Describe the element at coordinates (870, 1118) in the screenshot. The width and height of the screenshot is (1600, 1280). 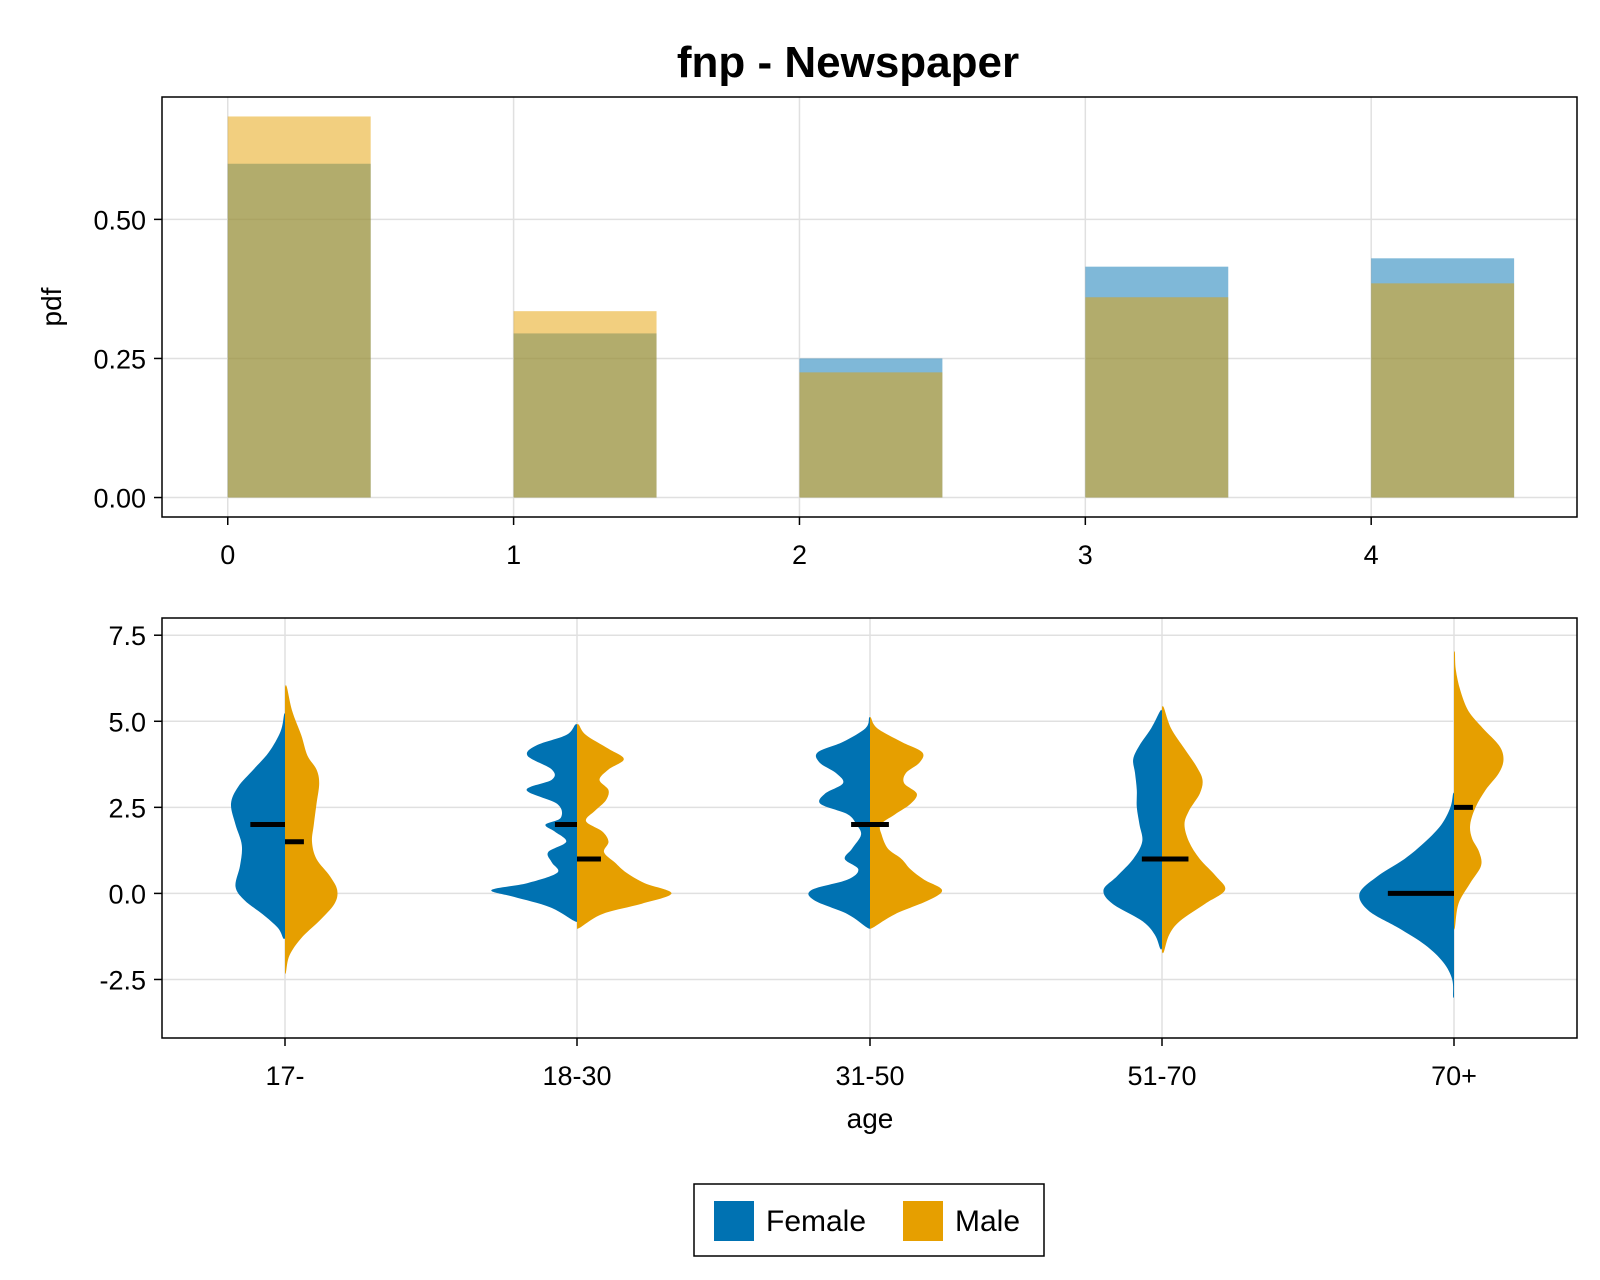
I see `violin-xlabel: age` at that location.